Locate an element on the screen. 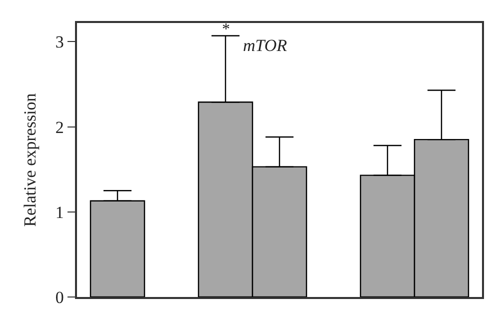 Image resolution: width=500 pixels, height=327 pixels. annotation: * is located at coordinates (226, 29).